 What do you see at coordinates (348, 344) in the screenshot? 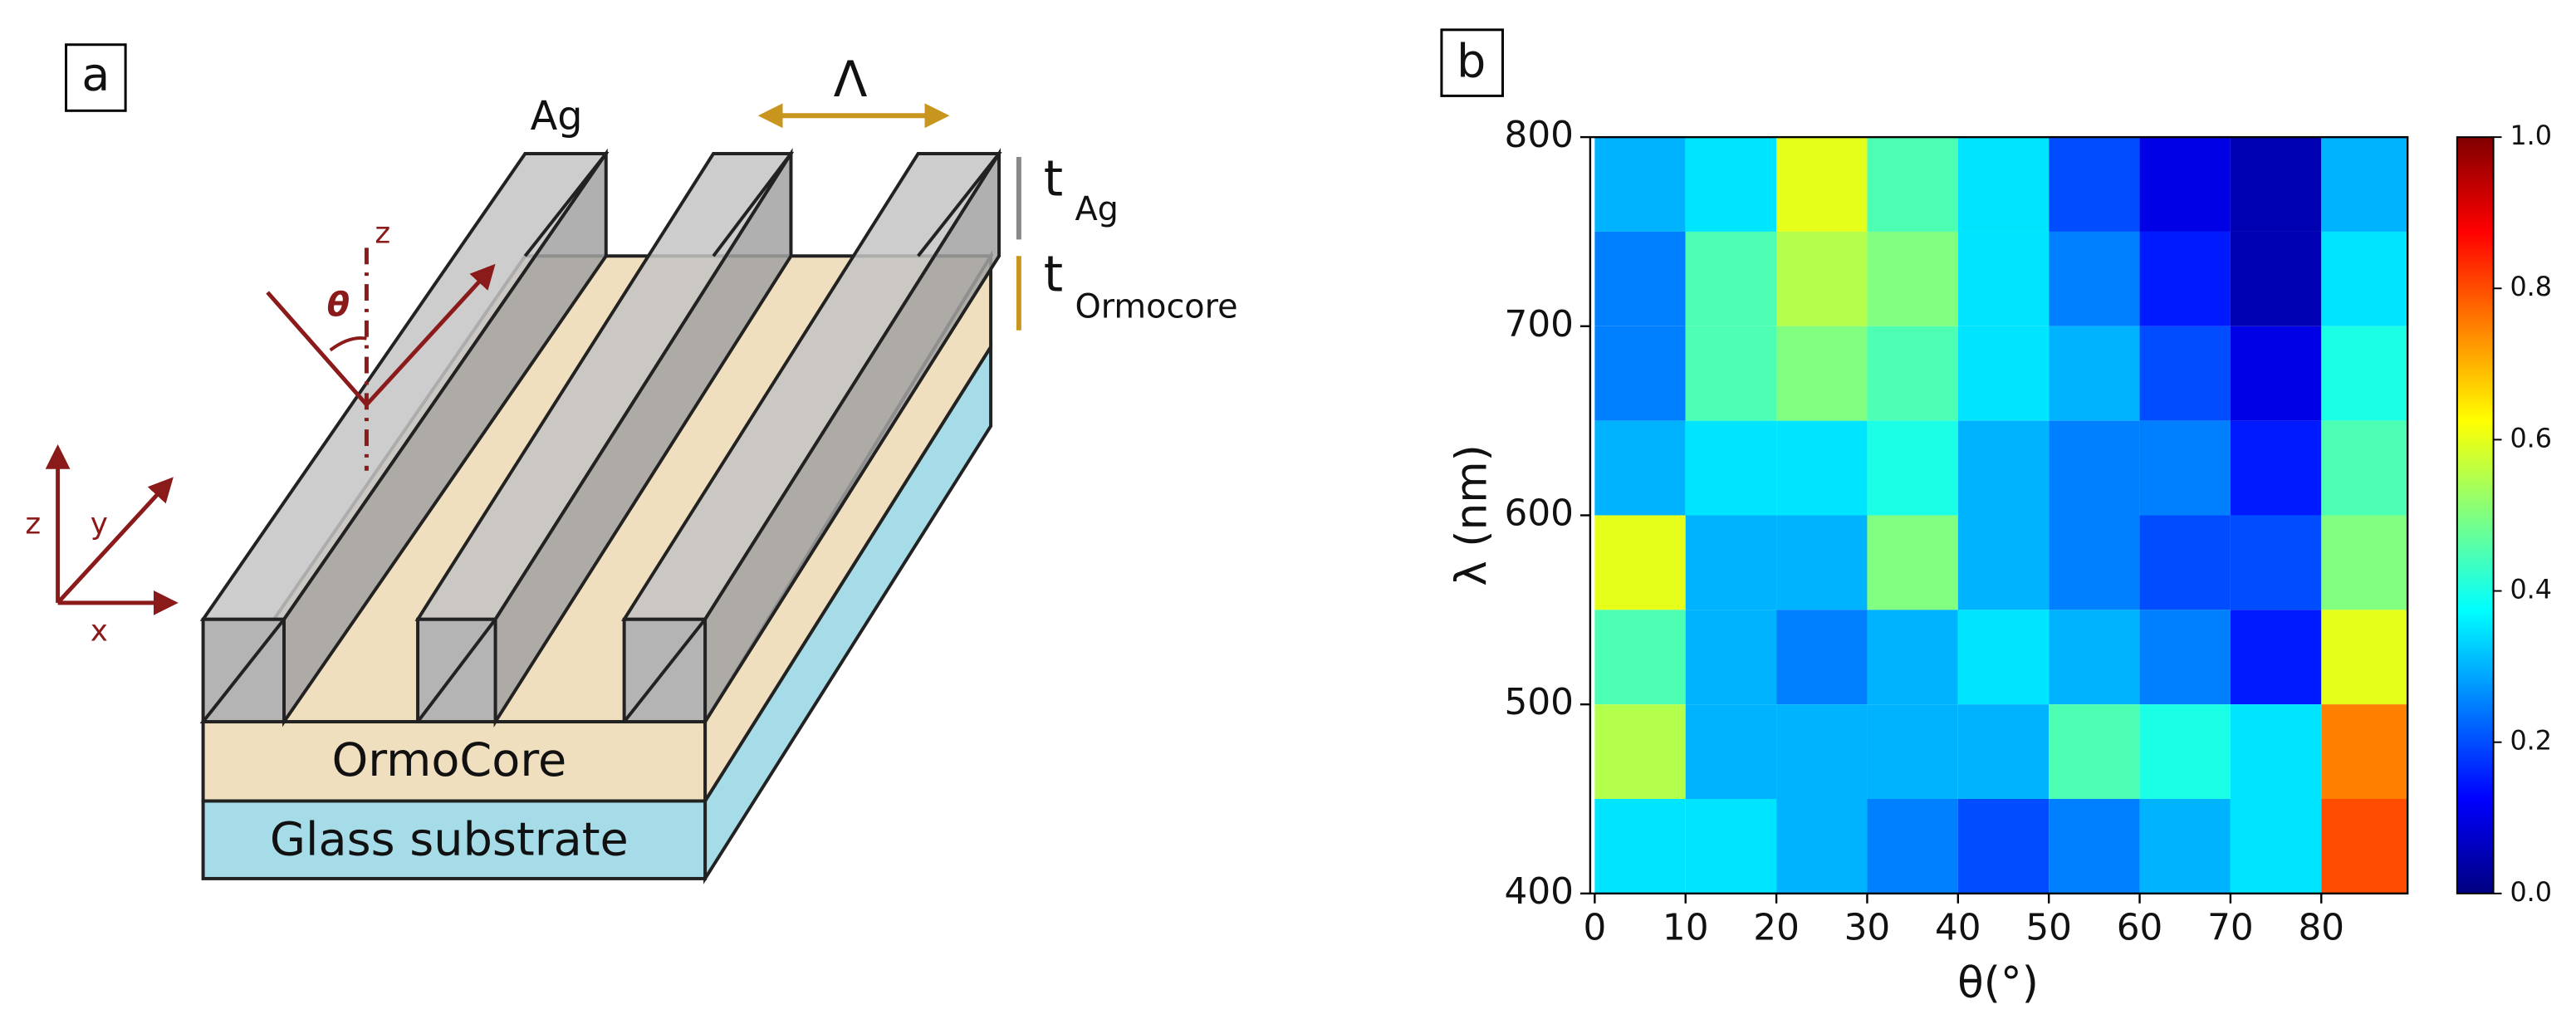
I see `angle-arc` at bounding box center [348, 344].